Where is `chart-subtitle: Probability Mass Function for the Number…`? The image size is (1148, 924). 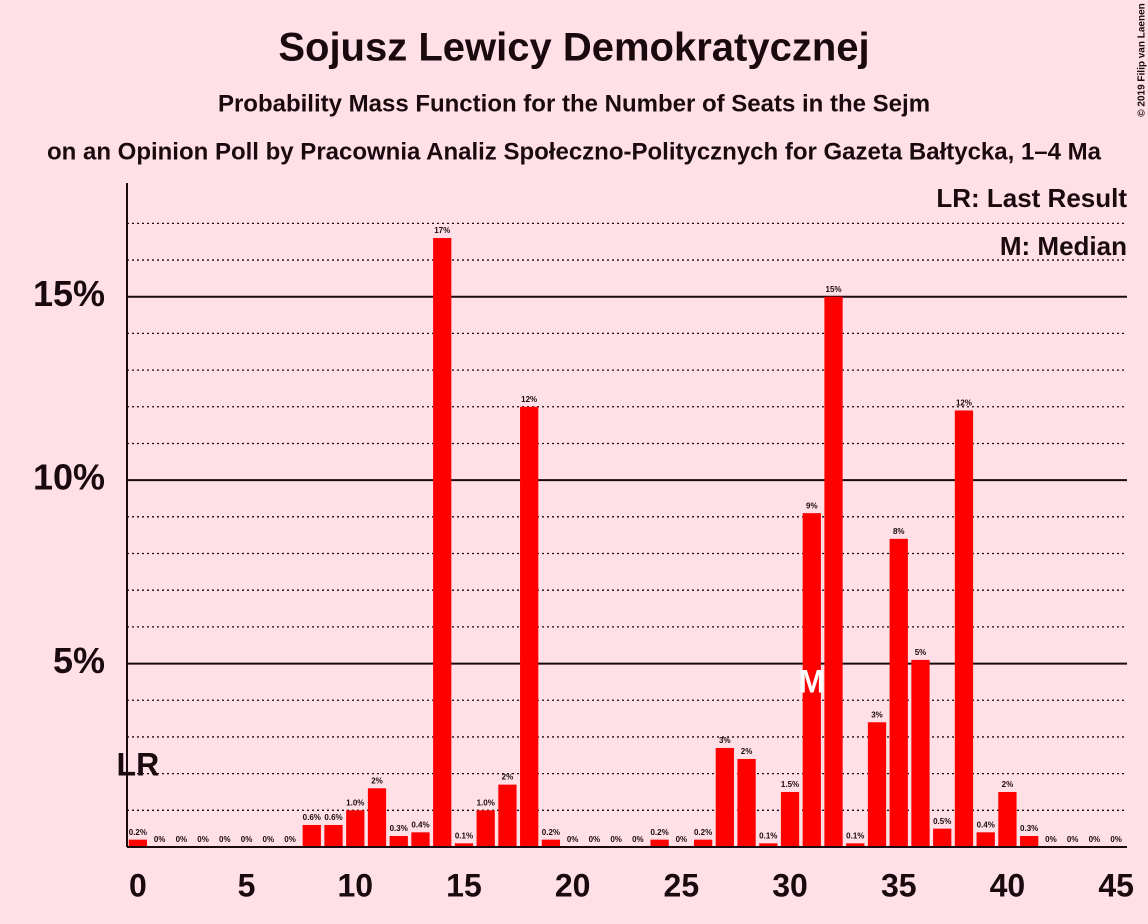
chart-subtitle: Probability Mass Function for the Number… is located at coordinates (574, 103).